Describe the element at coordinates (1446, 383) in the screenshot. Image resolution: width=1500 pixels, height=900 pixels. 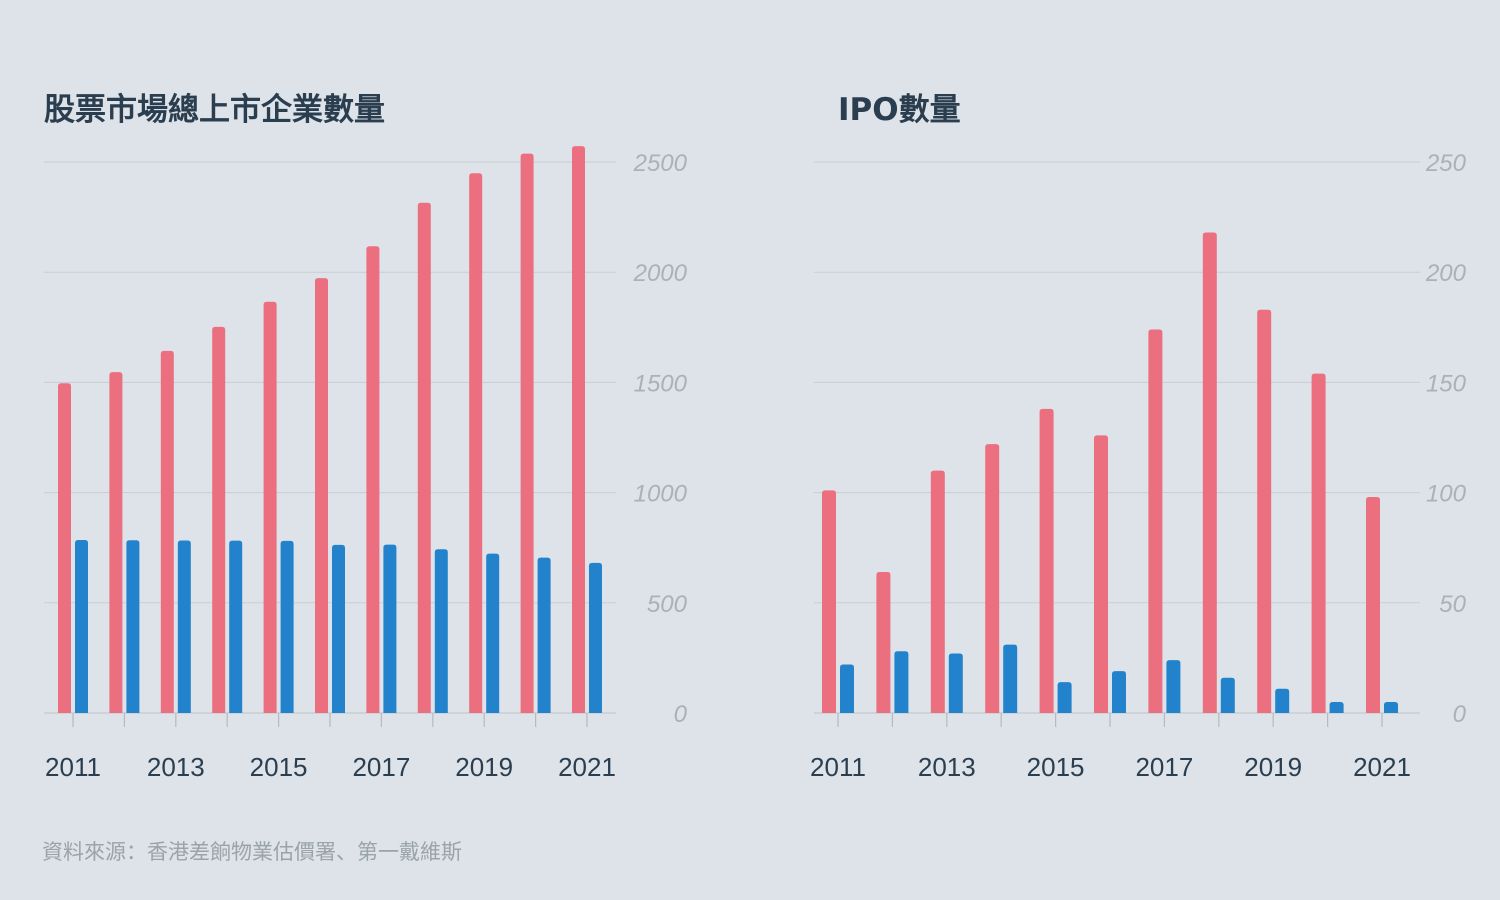
I see `y-tick-label: 150` at that location.